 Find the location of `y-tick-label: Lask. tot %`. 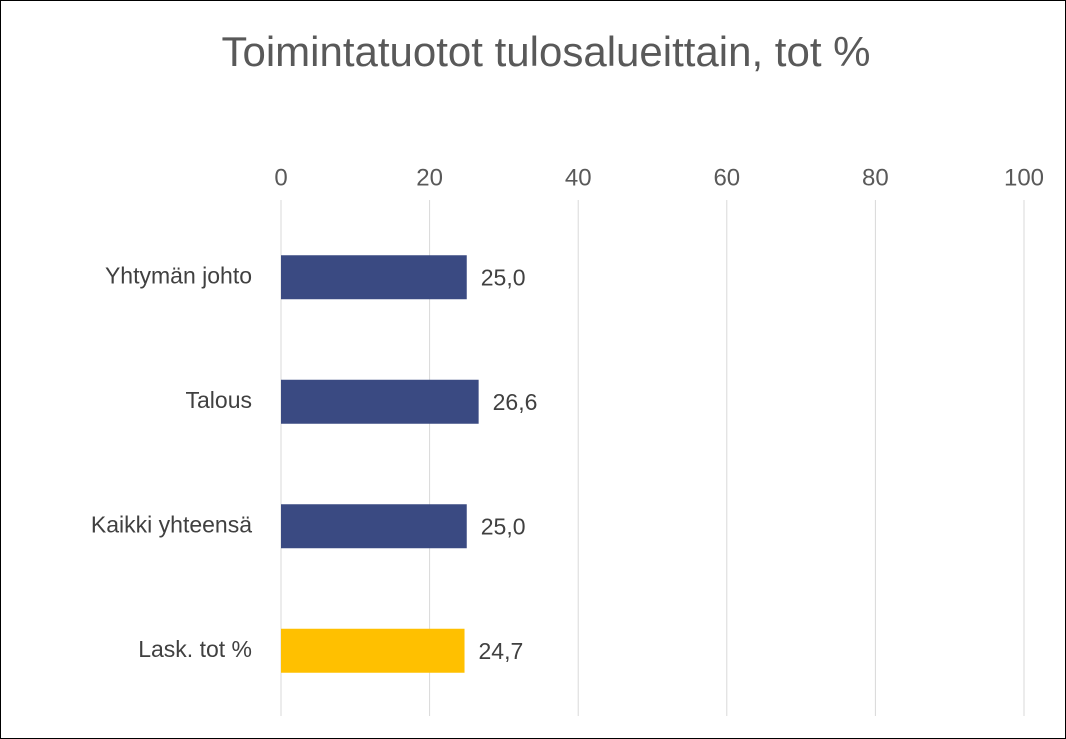

y-tick-label: Lask. tot % is located at coordinates (195, 649).